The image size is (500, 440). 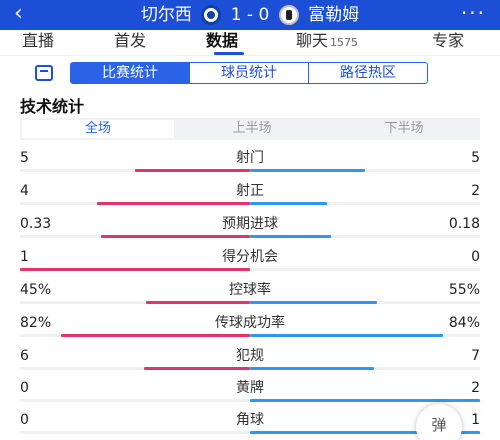 I want to click on main-tabs: 直播 首发 数据 聊天 1575 专家, so click(x=250, y=43).